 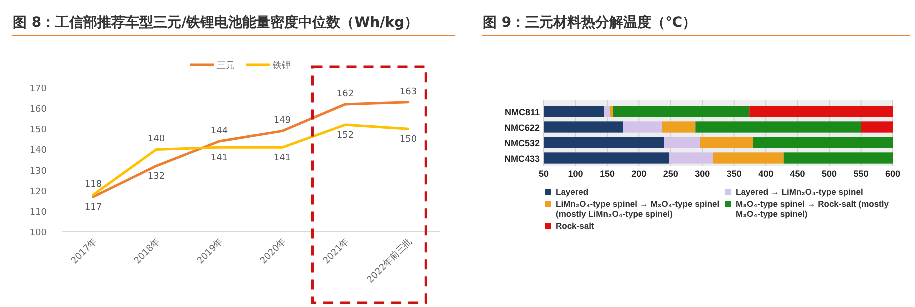 What do you see at coordinates (39, 151) in the screenshot?
I see `y-tick-label: 140` at bounding box center [39, 151].